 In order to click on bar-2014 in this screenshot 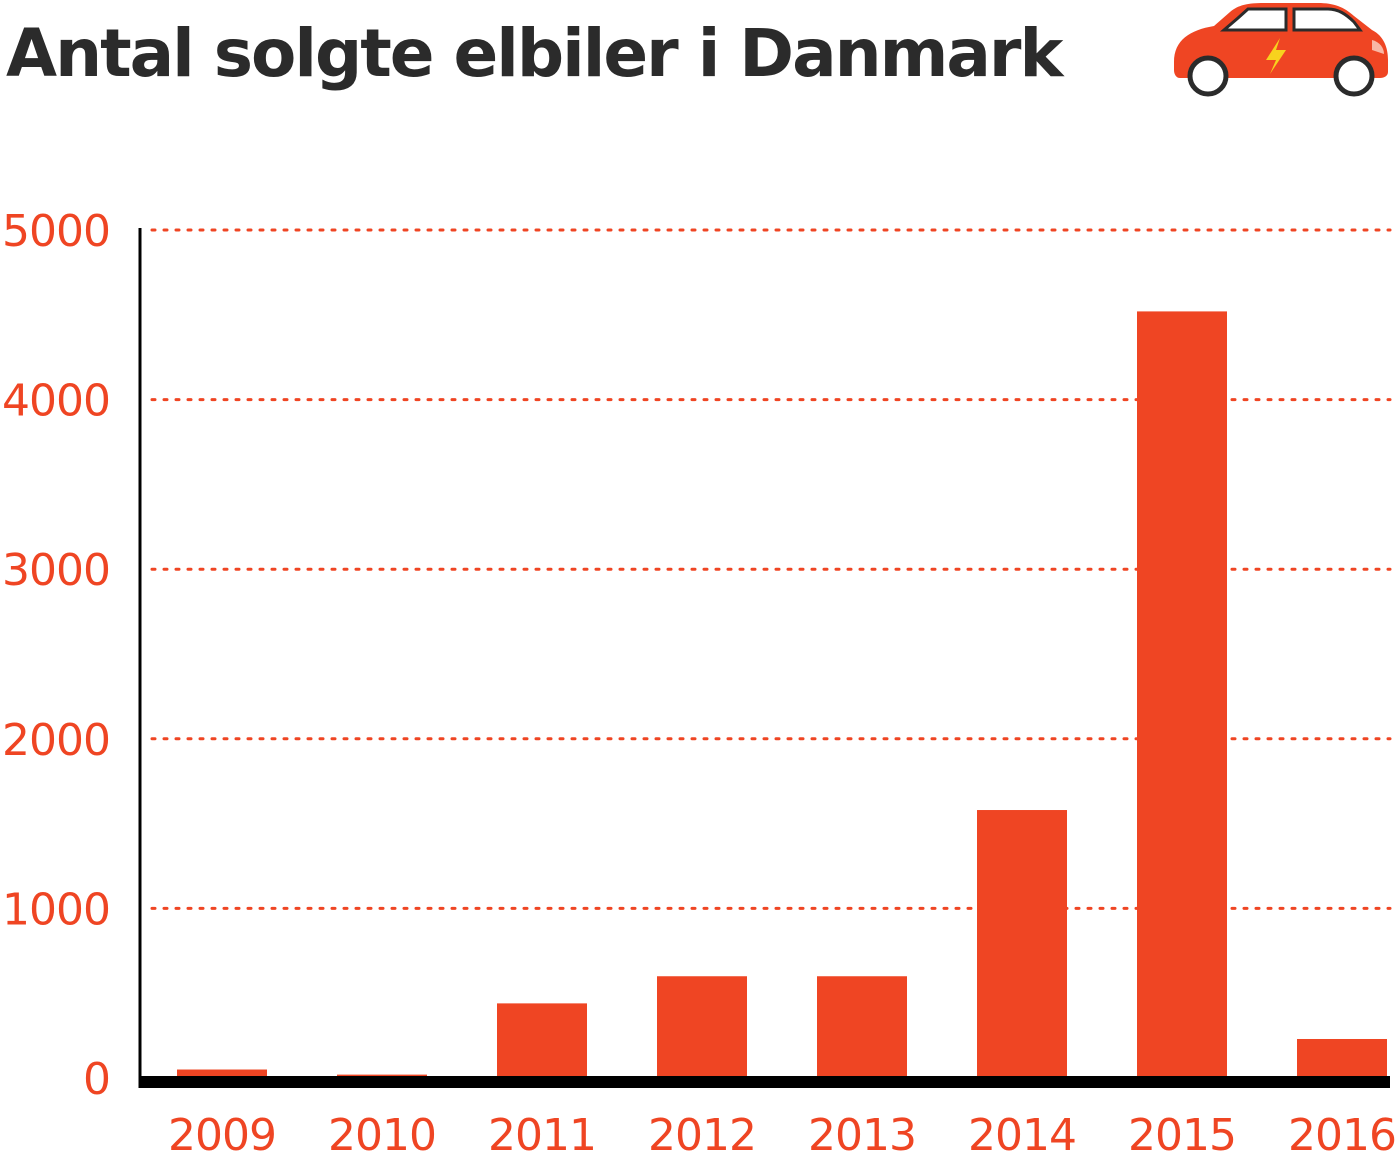, I will do `click(1022, 944)`.